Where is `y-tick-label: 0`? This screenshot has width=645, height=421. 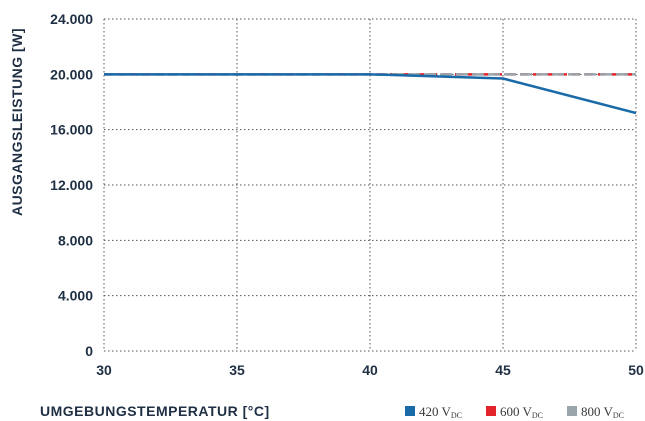
y-tick-label: 0 is located at coordinates (89, 351).